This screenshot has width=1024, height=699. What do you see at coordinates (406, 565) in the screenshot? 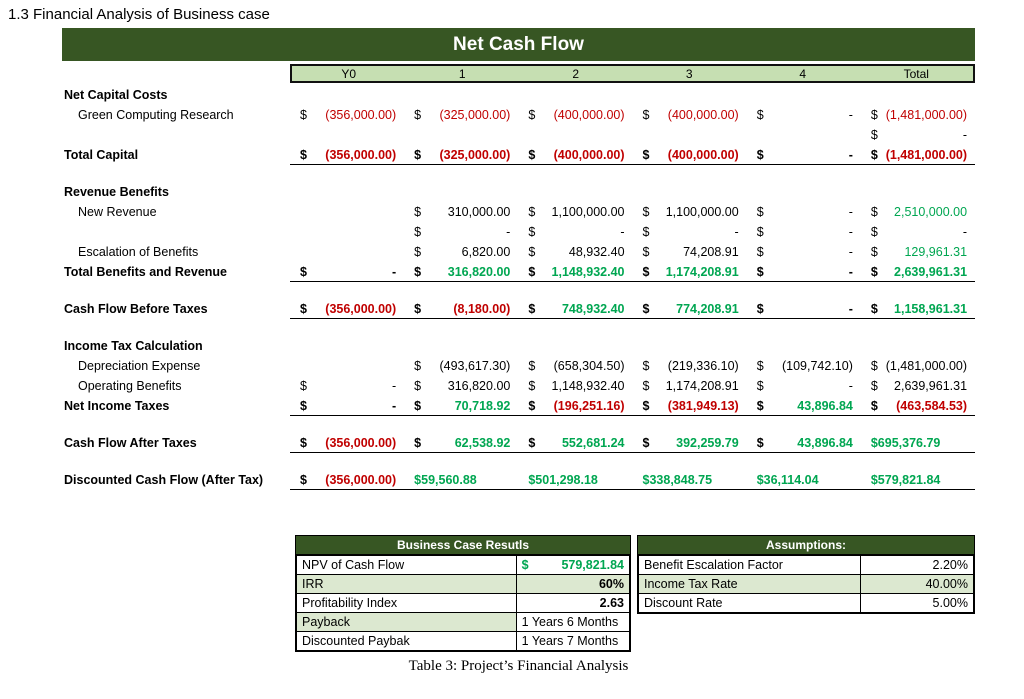
I see `result-label: NPV of Cash Flow` at bounding box center [406, 565].